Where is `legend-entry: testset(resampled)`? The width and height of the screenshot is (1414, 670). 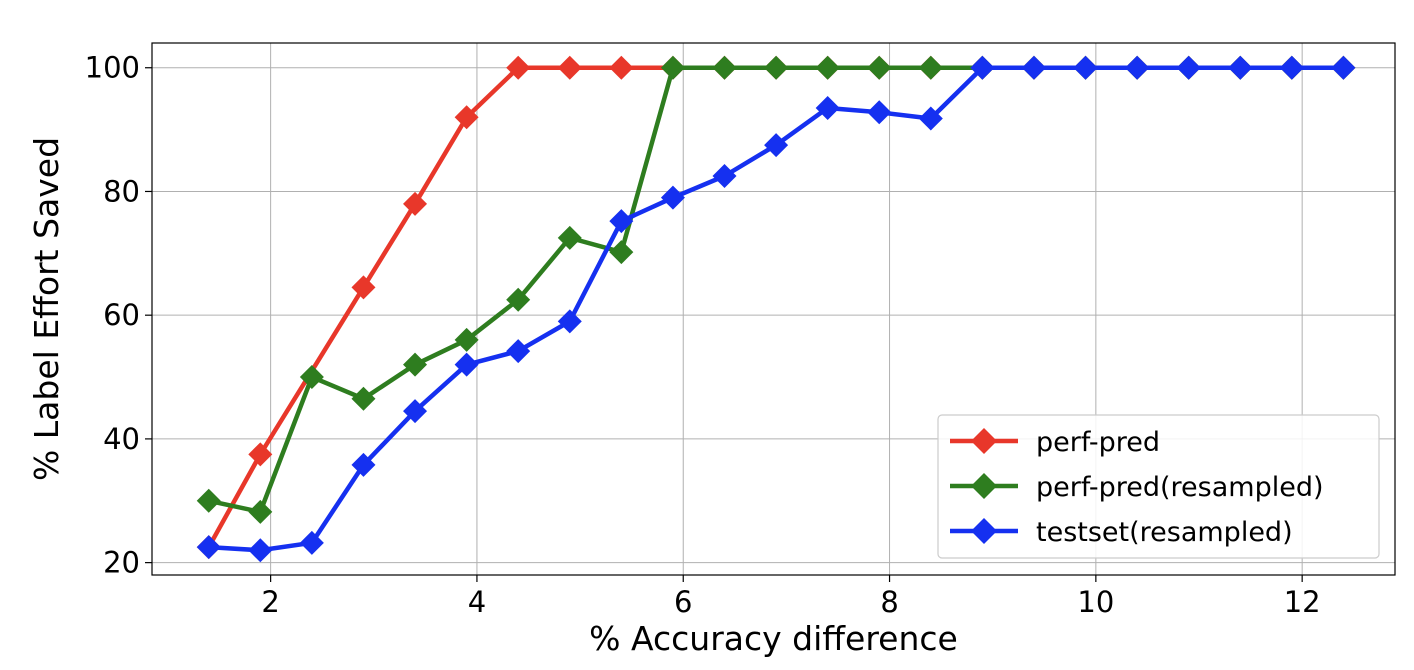 legend-entry: testset(resampled) is located at coordinates (1121, 532).